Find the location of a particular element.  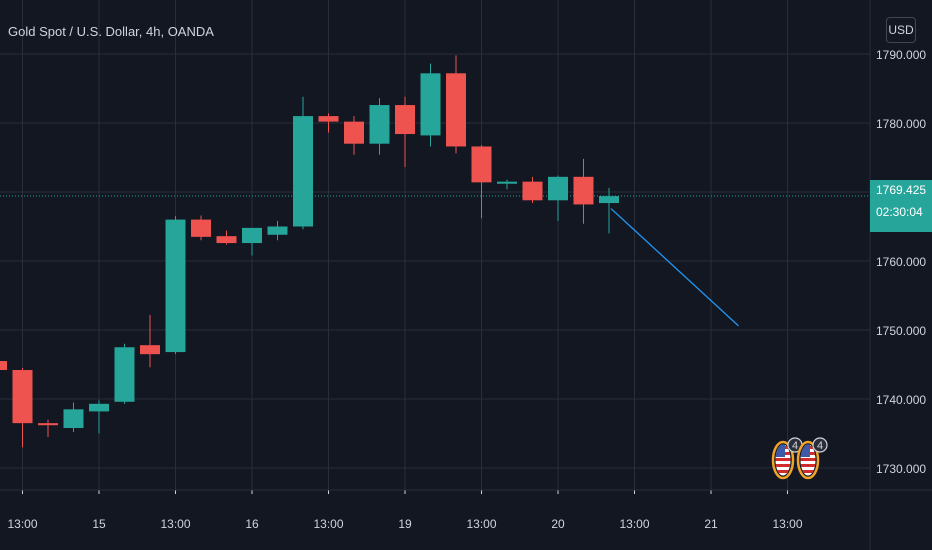

y-tick-label: 1790.000 is located at coordinates (901, 55).